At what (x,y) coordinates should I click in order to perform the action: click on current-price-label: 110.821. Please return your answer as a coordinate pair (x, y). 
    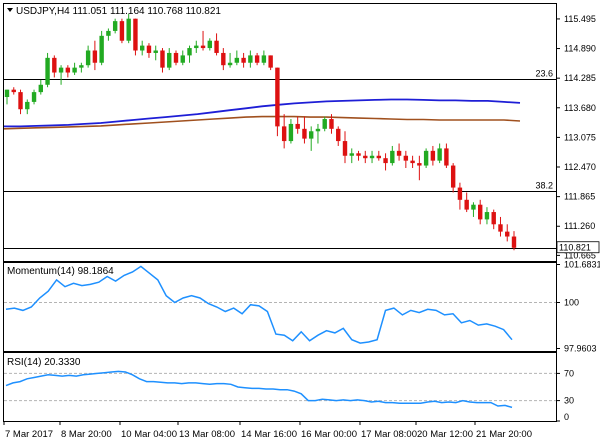
    Looking at the image, I should click on (578, 247).